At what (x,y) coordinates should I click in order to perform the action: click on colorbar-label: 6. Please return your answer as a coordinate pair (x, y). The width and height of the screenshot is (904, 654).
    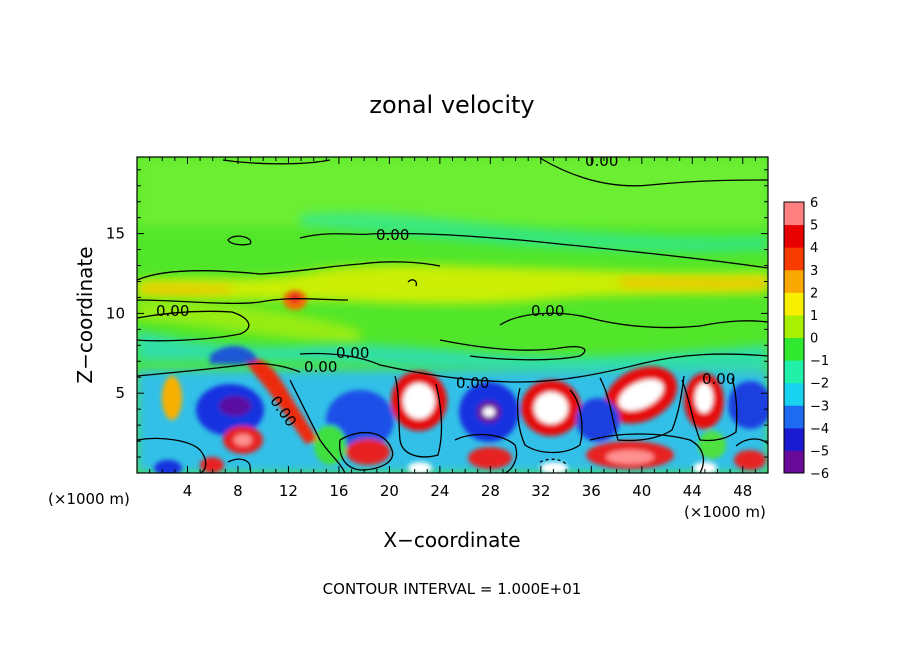
    Looking at the image, I should click on (814, 203).